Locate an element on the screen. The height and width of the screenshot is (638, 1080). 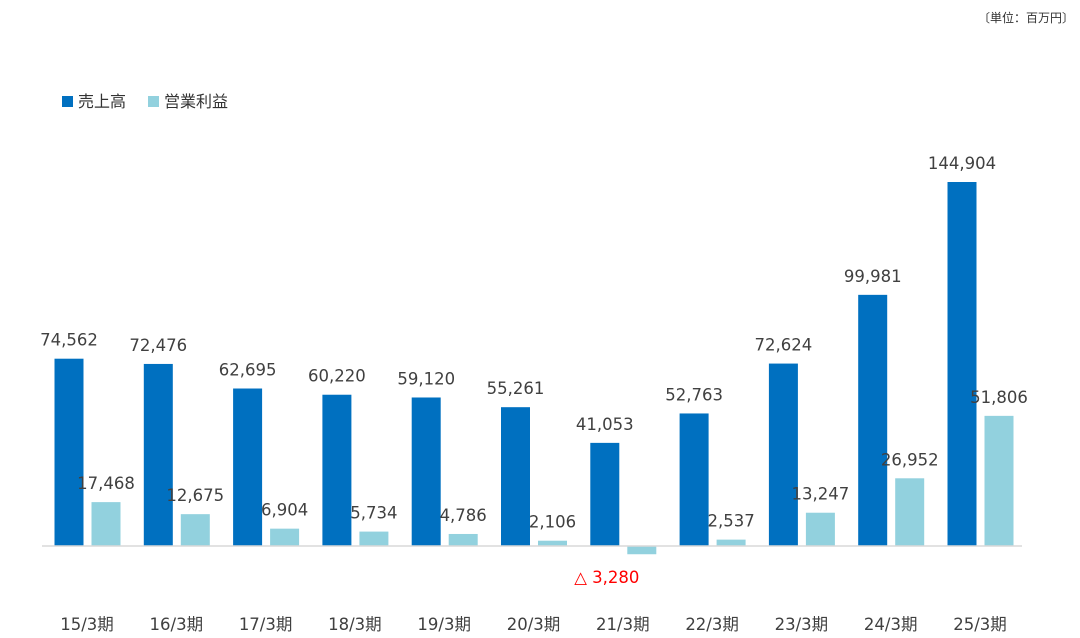
value-label-sales: 62,695 is located at coordinates (248, 370).